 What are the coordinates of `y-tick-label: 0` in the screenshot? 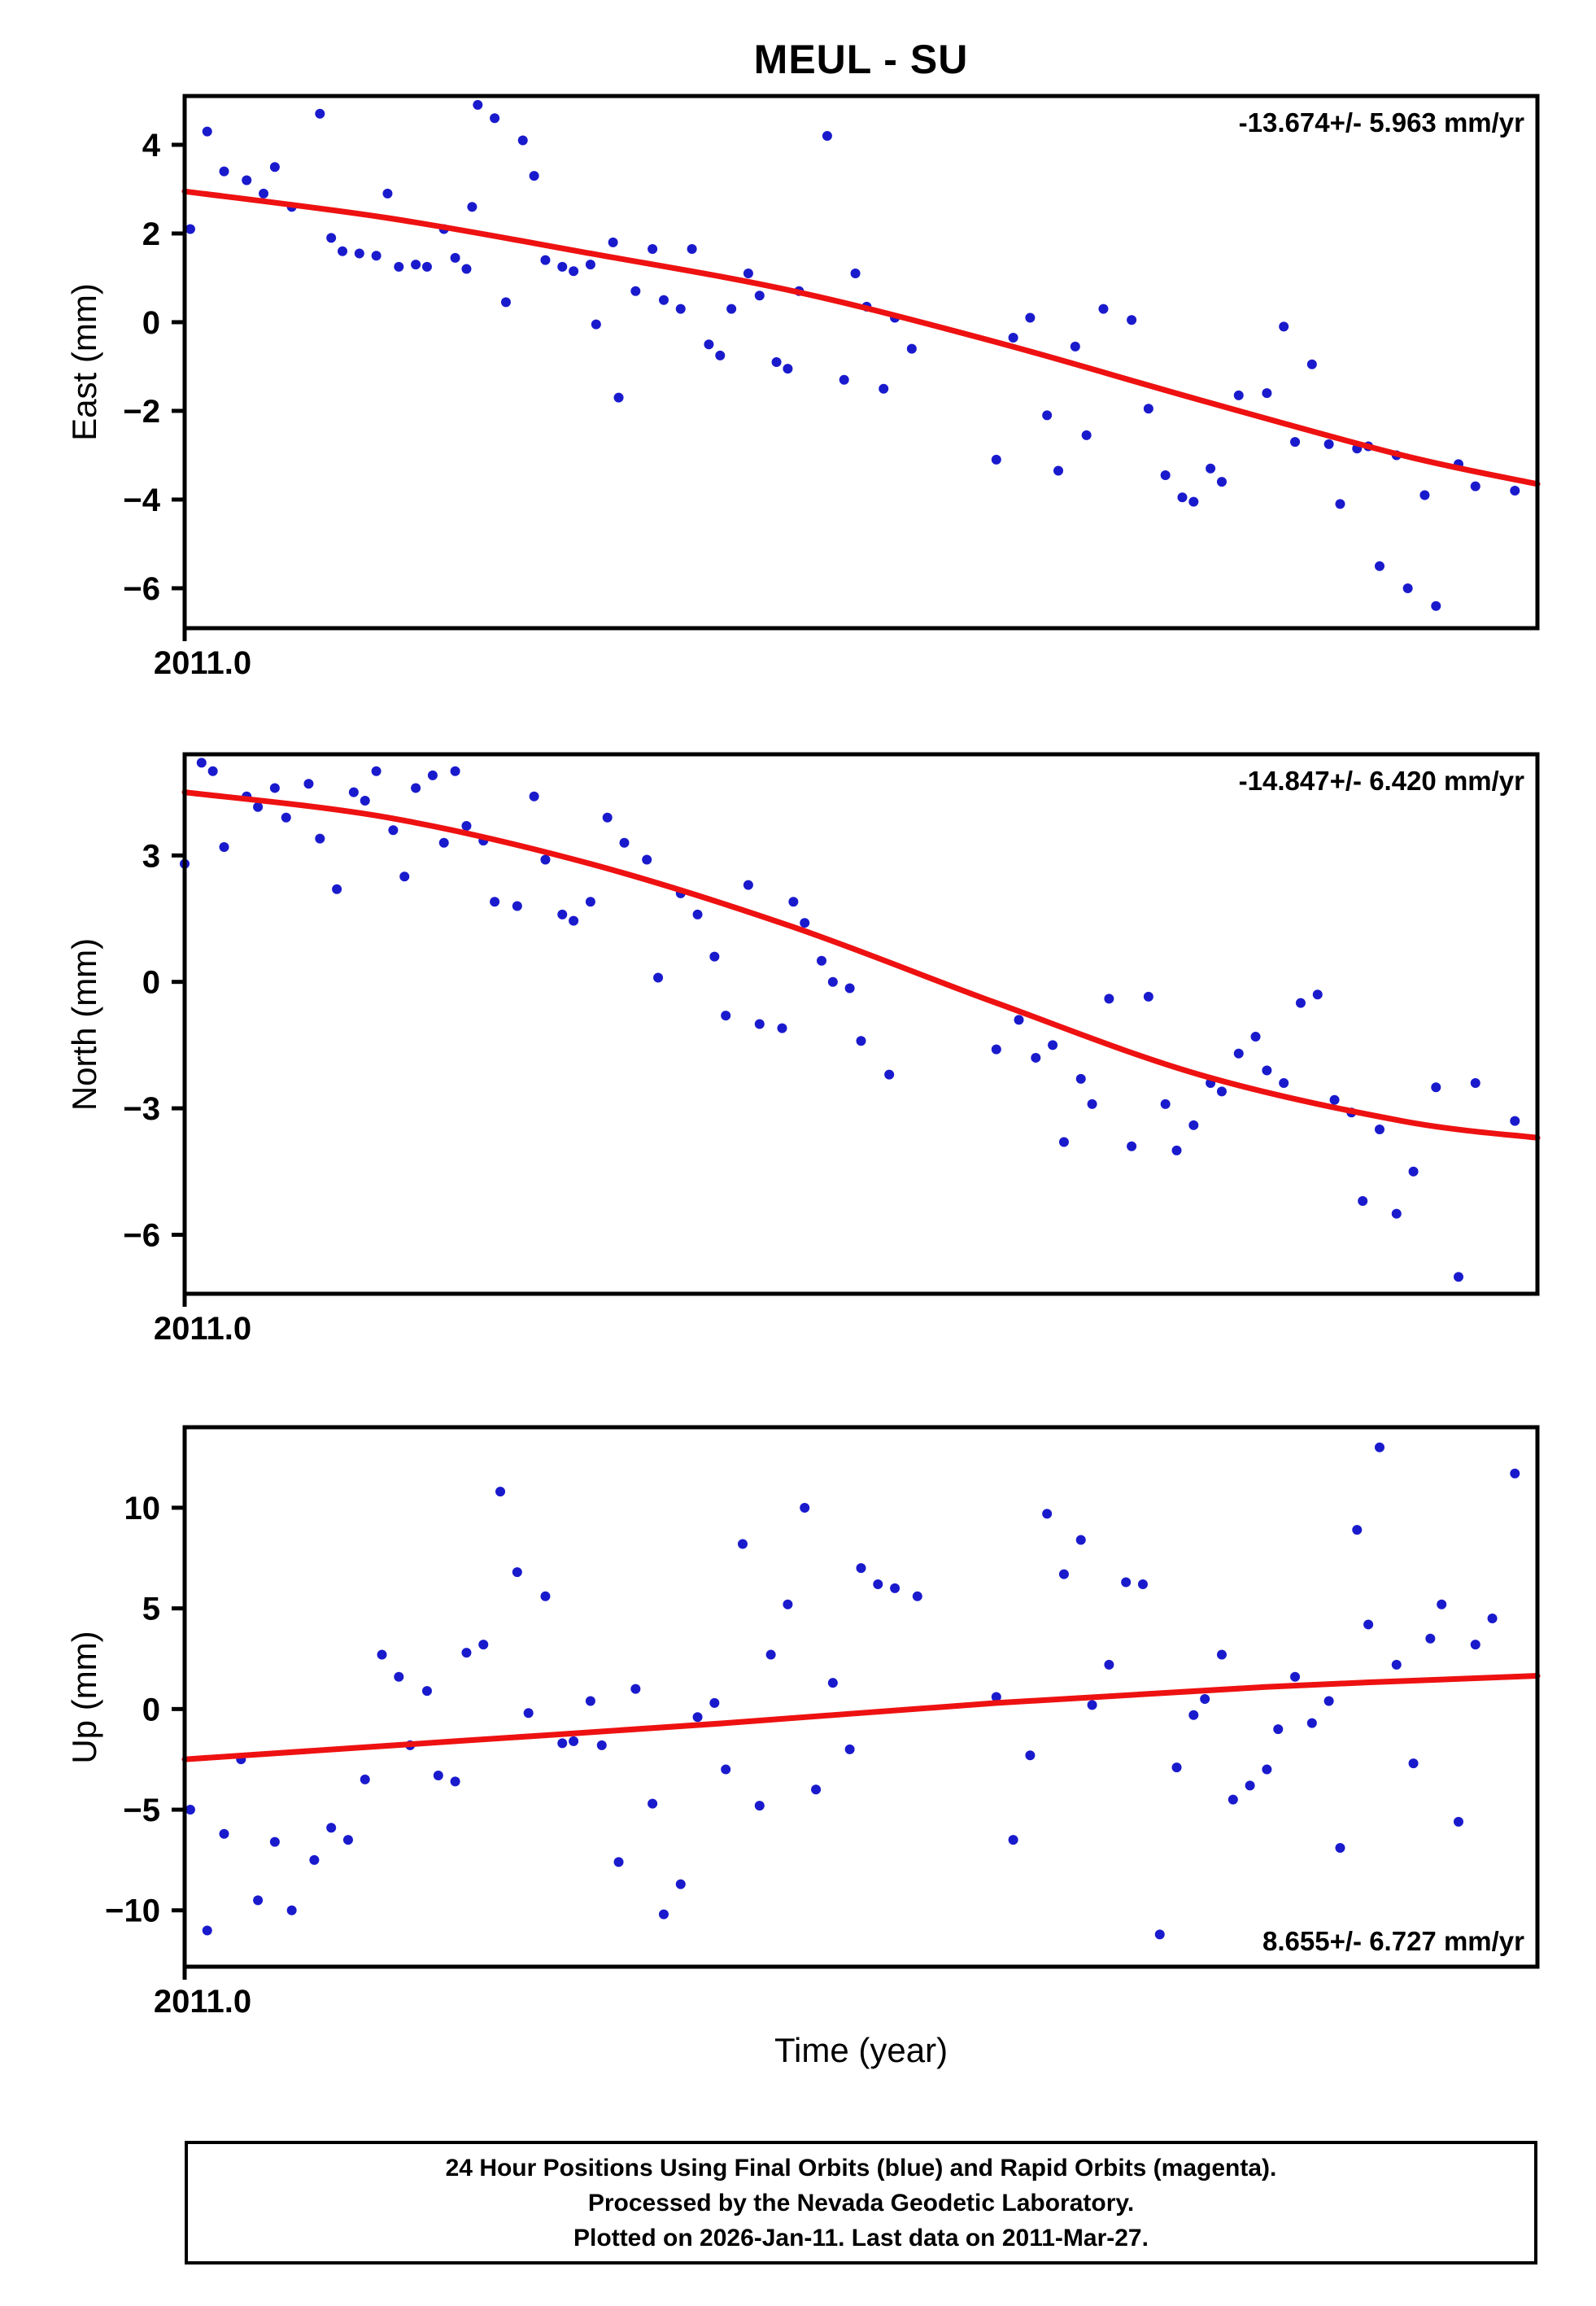 It's located at (151, 1710).